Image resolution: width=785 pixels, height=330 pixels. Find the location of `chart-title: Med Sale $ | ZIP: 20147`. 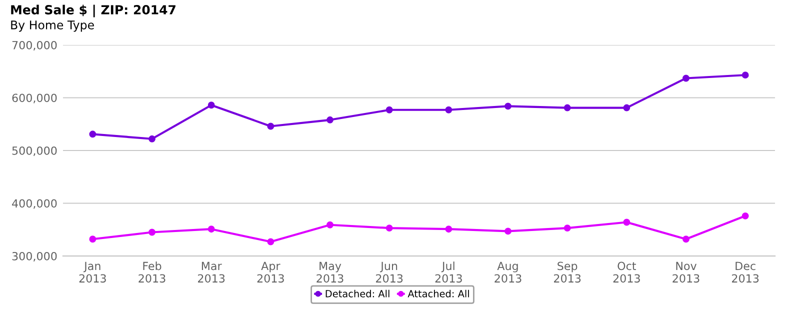

chart-title: Med Sale $ | ZIP: 20147 is located at coordinates (93, 11).